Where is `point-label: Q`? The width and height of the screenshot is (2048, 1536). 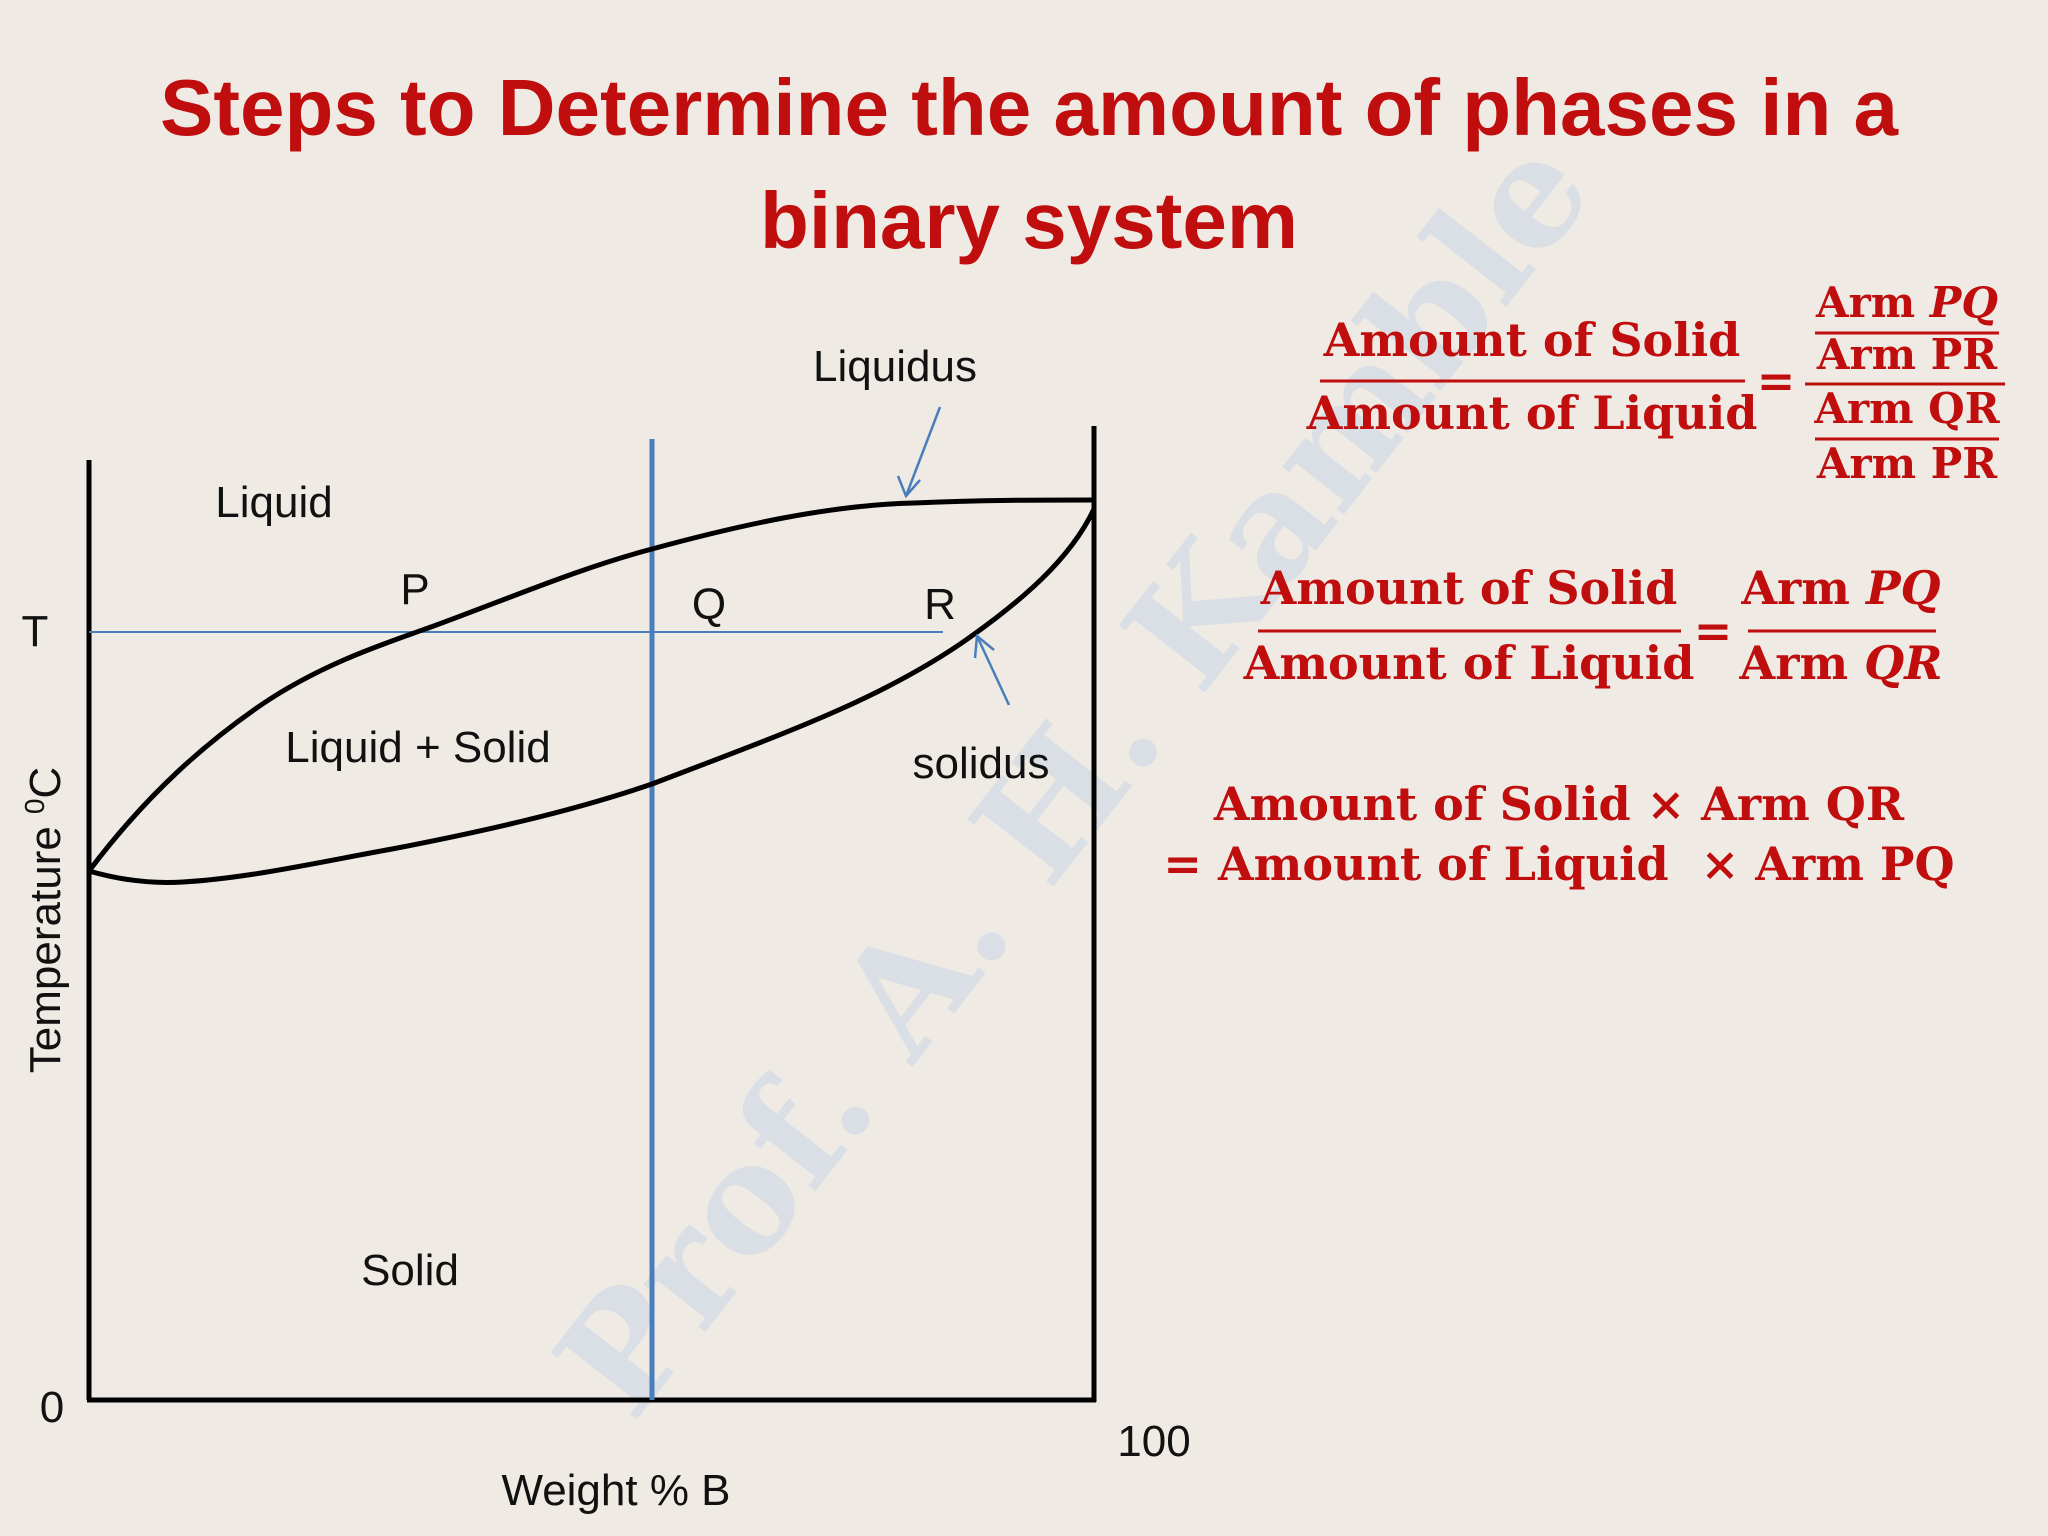 point-label: Q is located at coordinates (709, 604).